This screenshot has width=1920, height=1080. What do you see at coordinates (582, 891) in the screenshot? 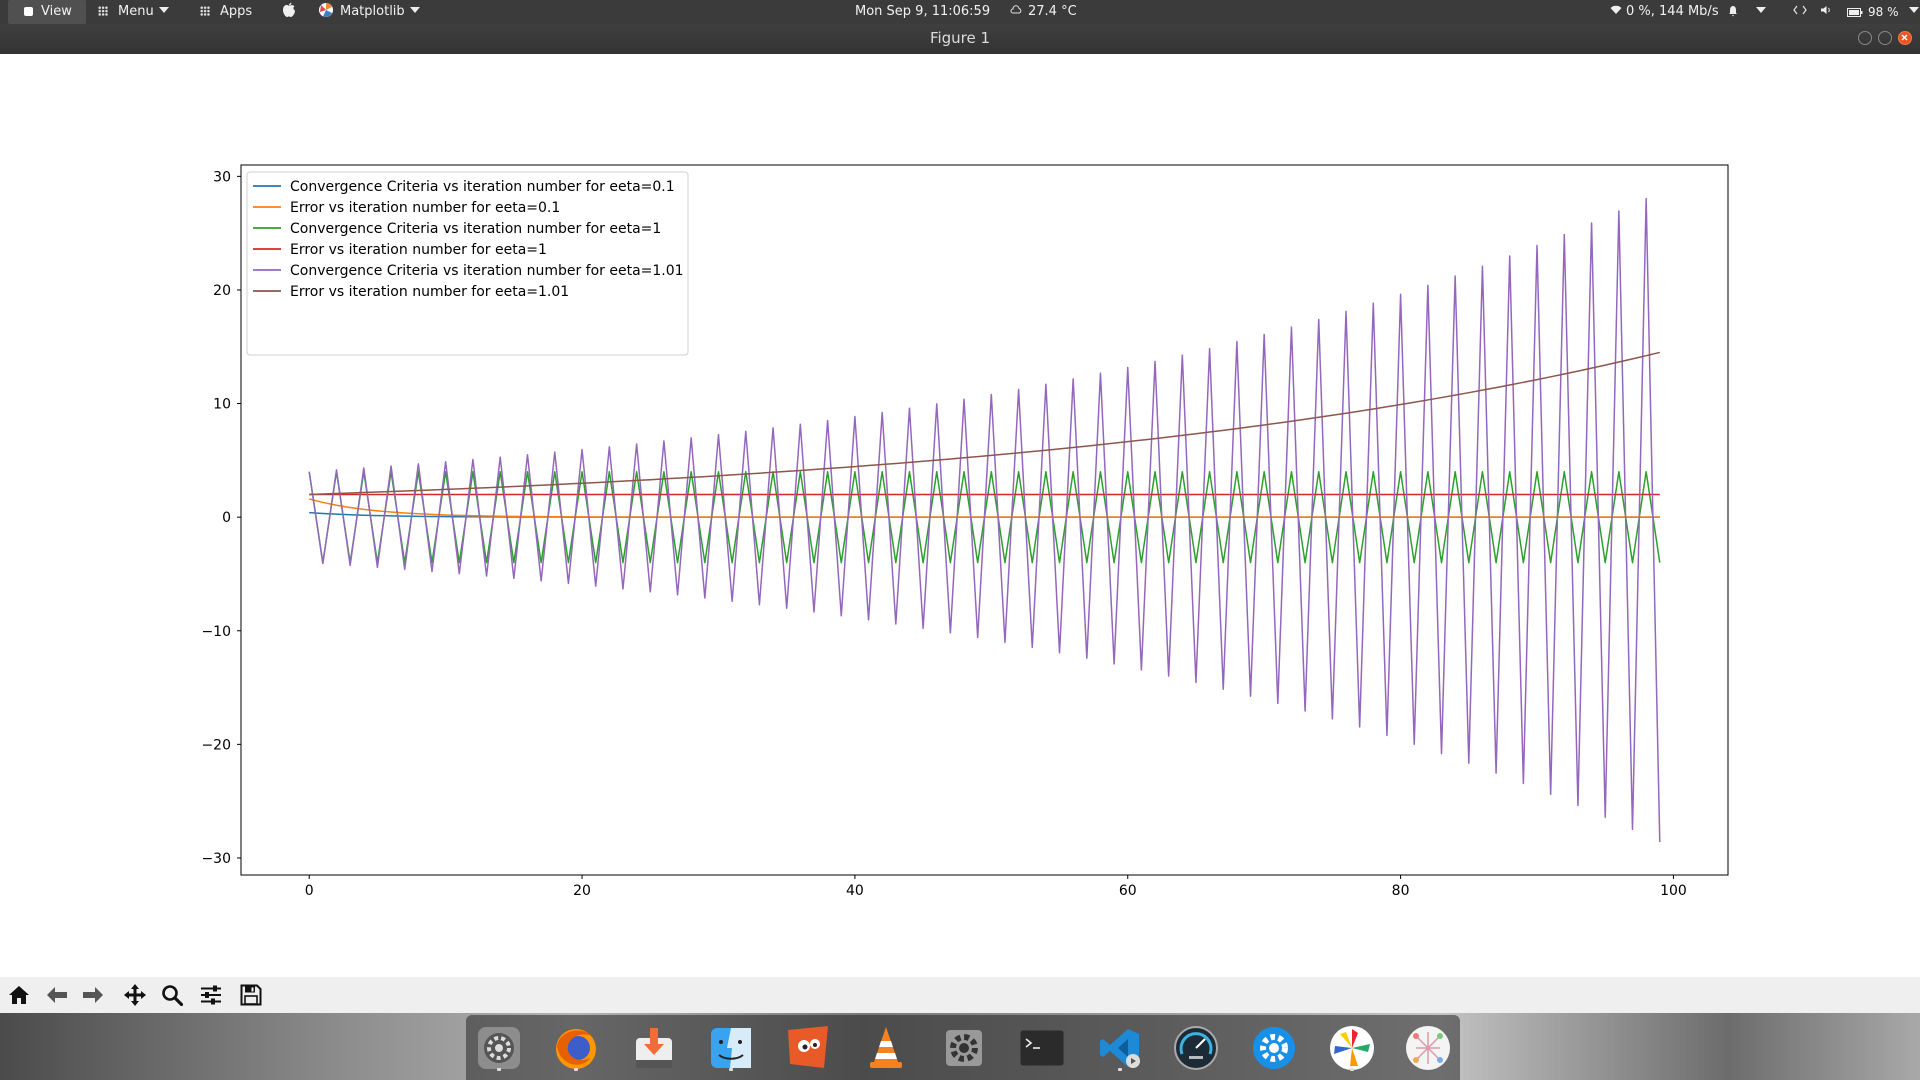
I see `x-tick-label: 20` at bounding box center [582, 891].